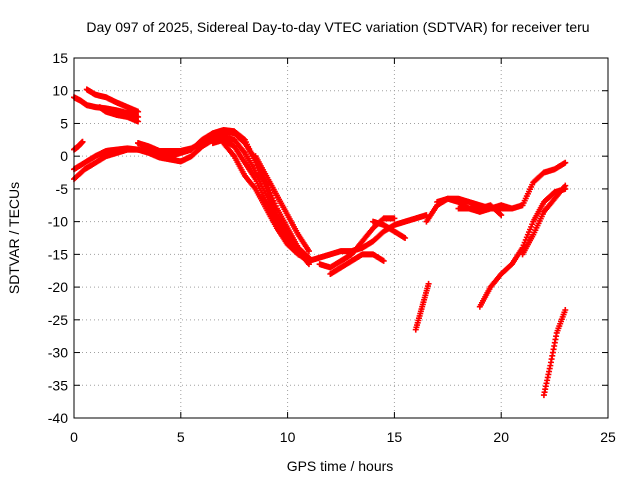  I want to click on y-tick-label: -30, so click(58, 353).